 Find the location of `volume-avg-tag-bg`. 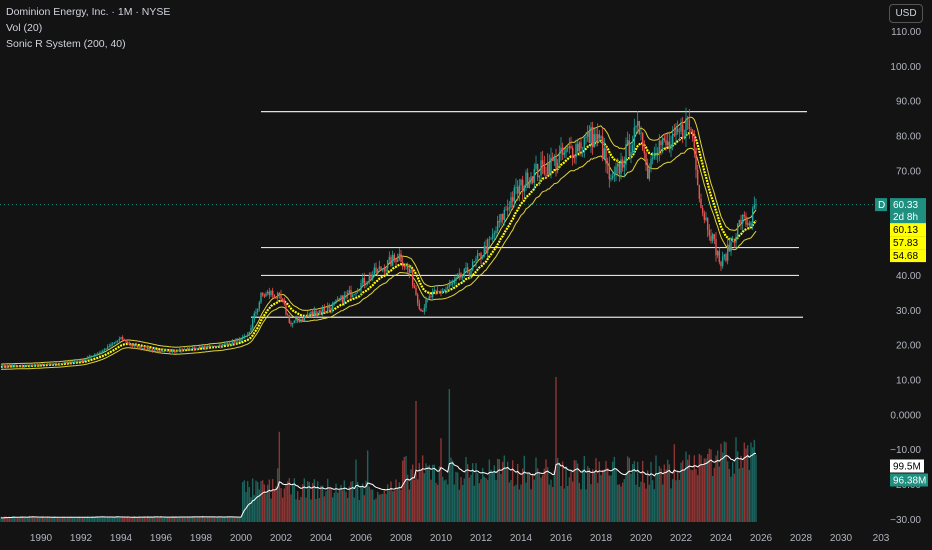

volume-avg-tag-bg is located at coordinates (909, 480).